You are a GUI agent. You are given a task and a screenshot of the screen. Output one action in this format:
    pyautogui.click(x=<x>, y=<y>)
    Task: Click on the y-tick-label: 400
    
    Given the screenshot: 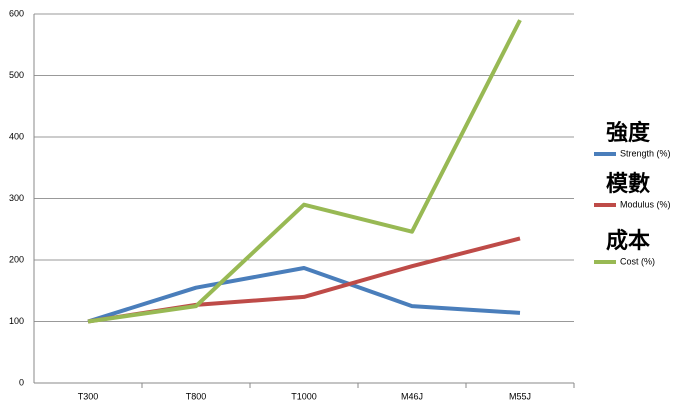 What is the action you would take?
    pyautogui.click(x=16, y=136)
    